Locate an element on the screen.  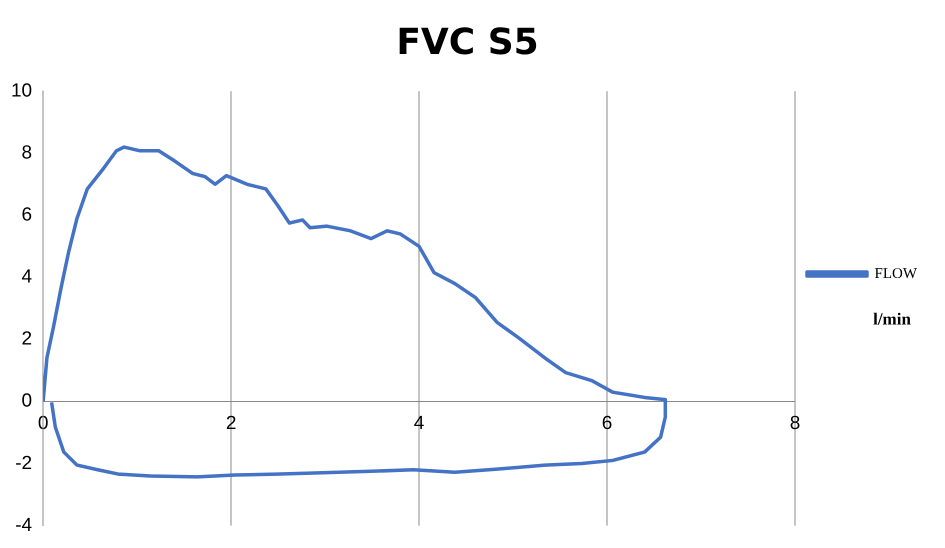
y-tick-label: 2 is located at coordinates (27, 339).